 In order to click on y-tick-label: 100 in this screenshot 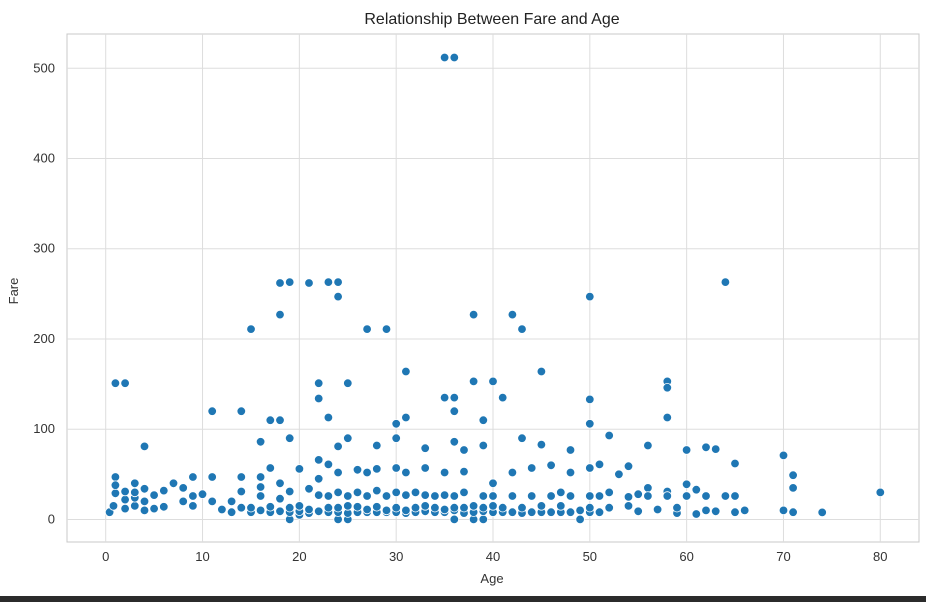, I will do `click(44, 428)`.